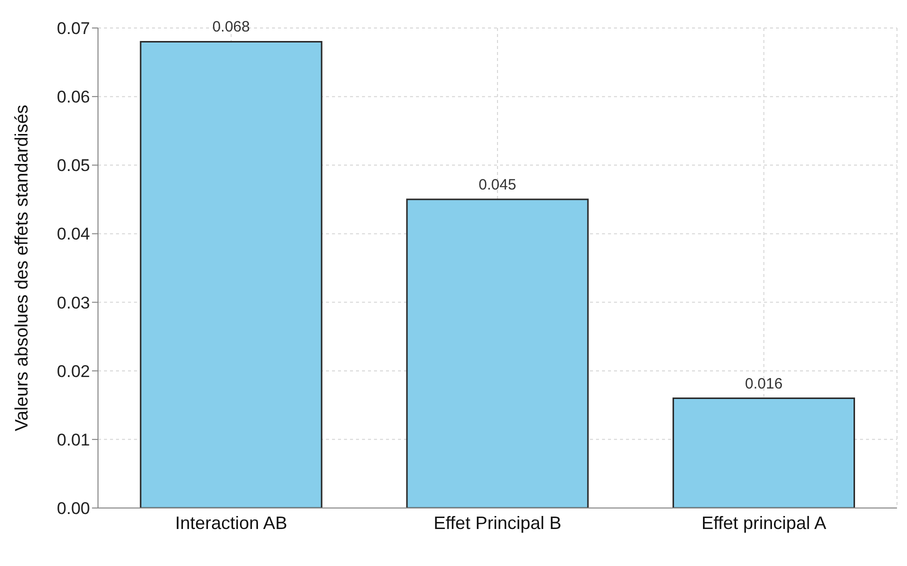 The width and height of the screenshot is (907, 566). I want to click on y-tick-label: 0.00, so click(73, 508).